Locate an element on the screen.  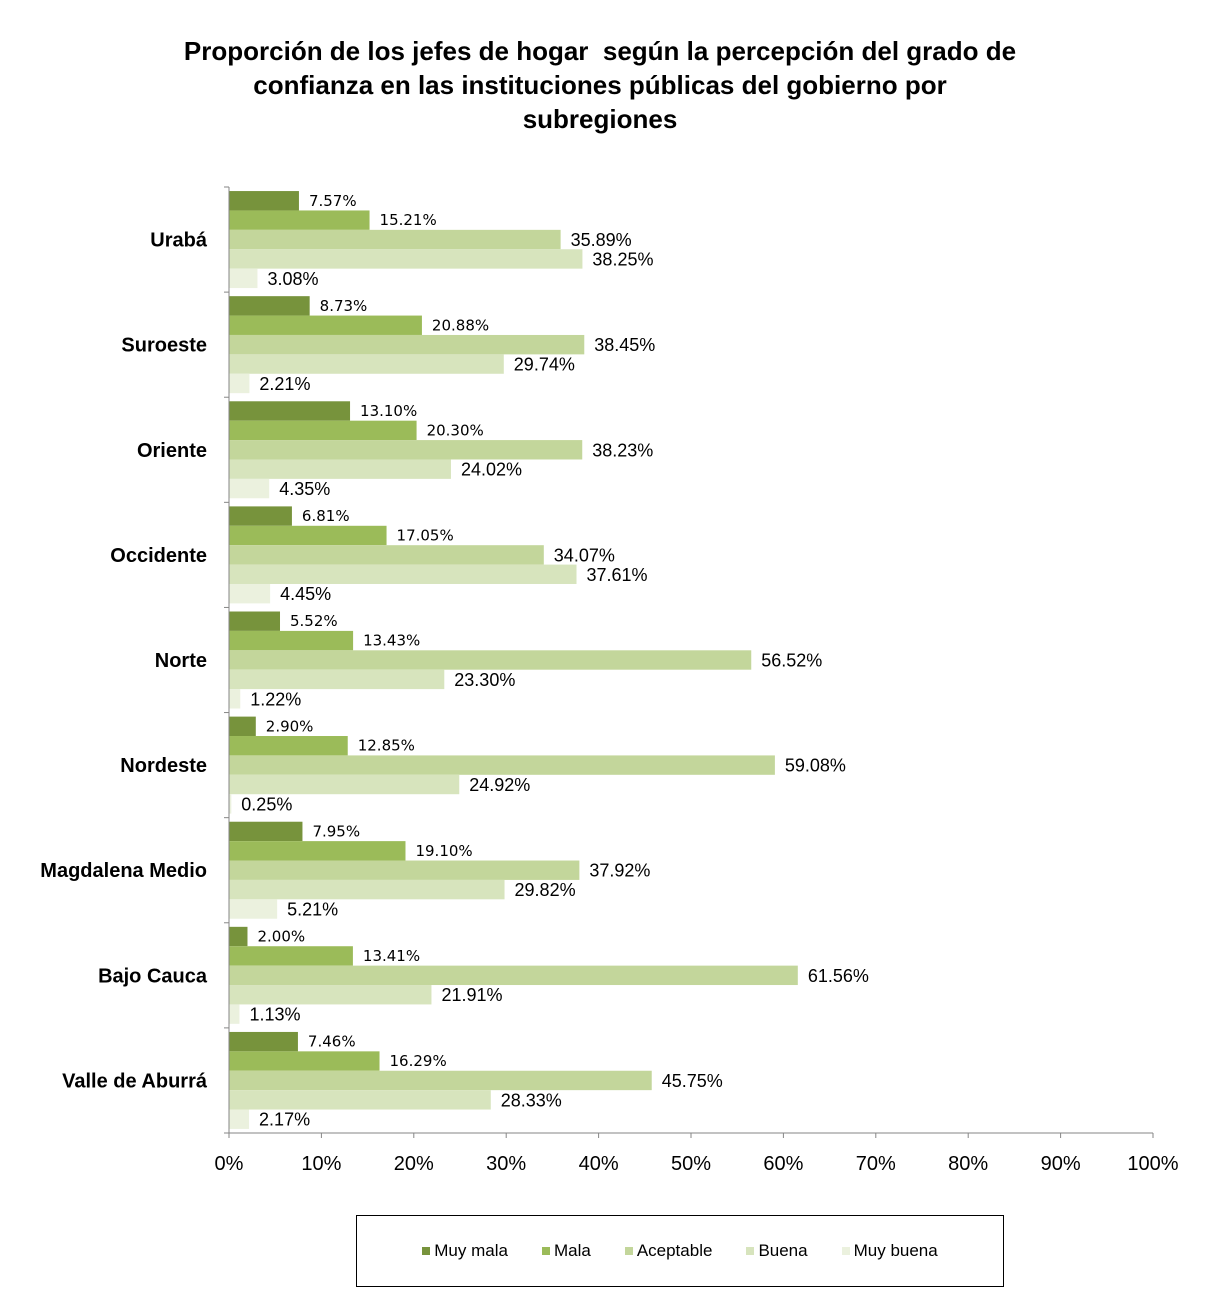
data-label: 38.23% is located at coordinates (622, 450).